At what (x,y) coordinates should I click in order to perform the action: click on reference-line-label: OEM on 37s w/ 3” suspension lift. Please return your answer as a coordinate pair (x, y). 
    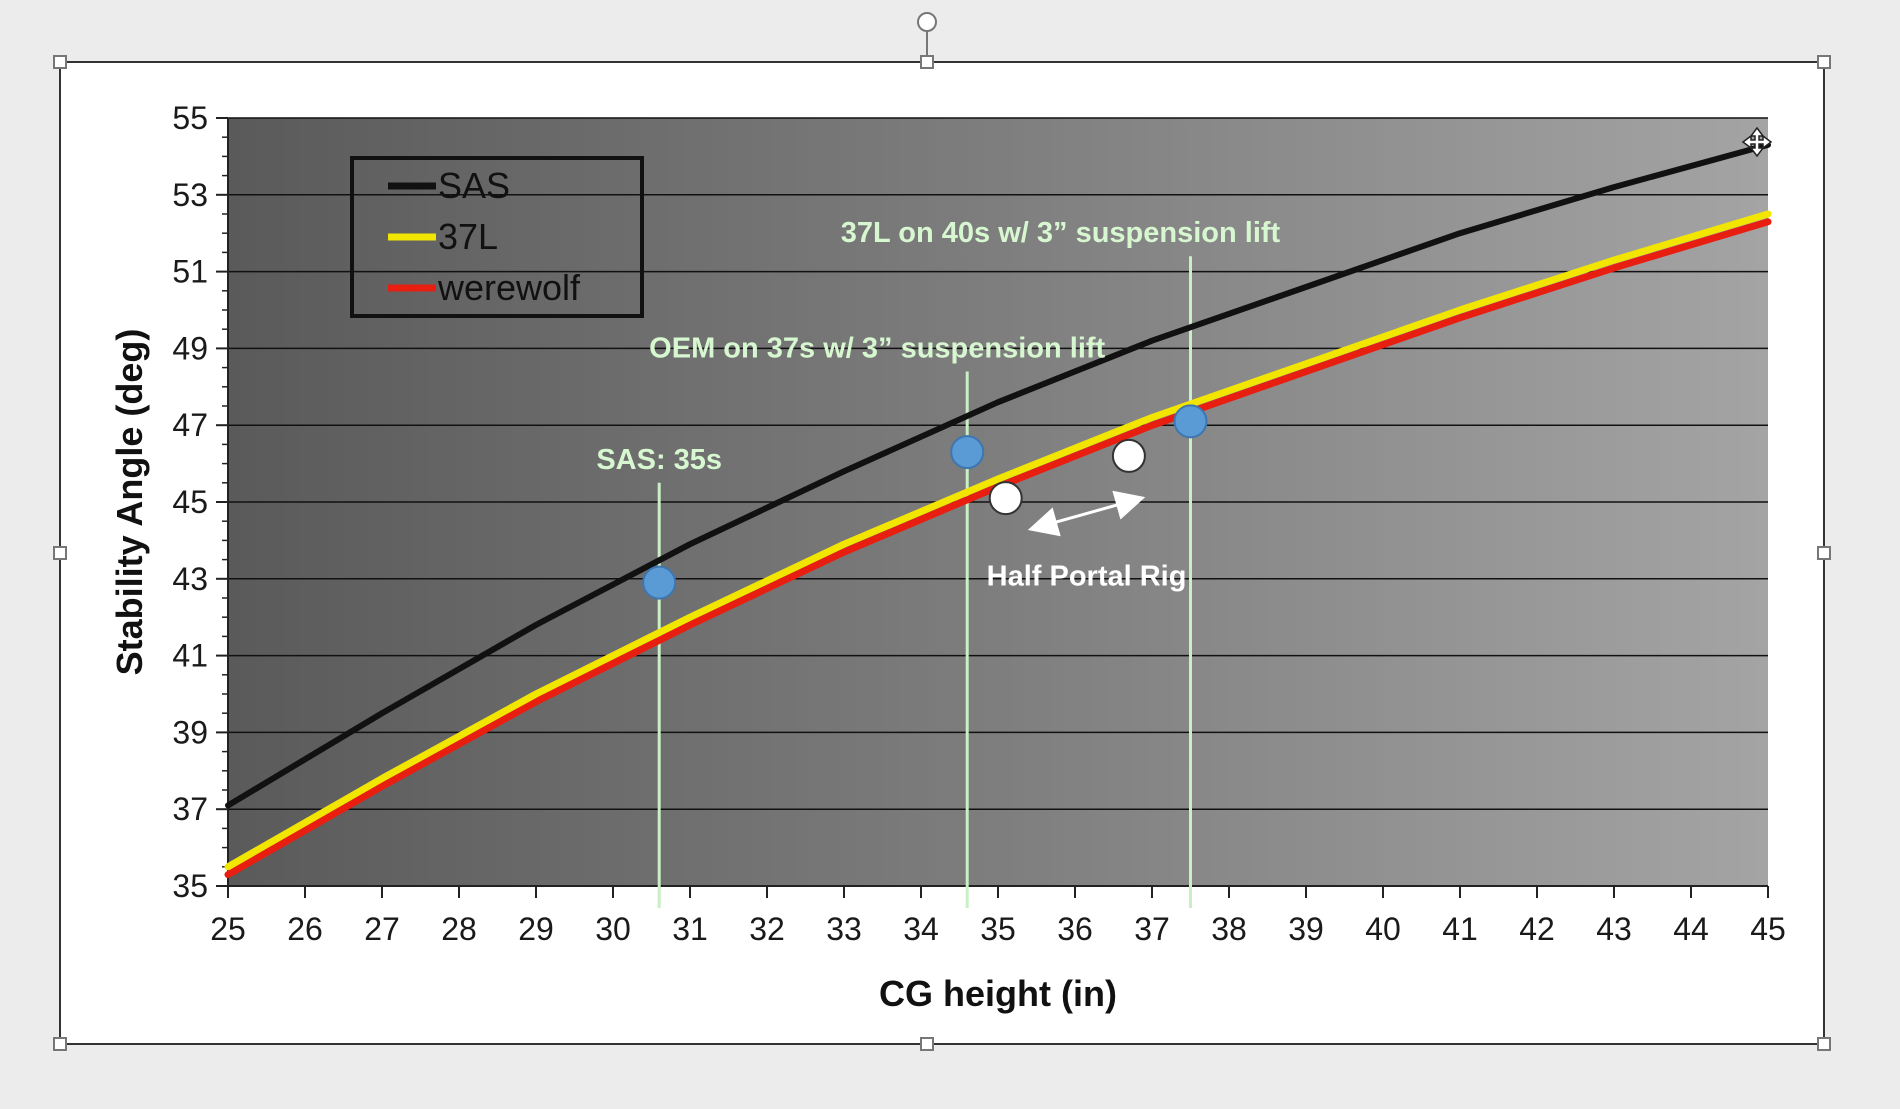
    Looking at the image, I should click on (877, 348).